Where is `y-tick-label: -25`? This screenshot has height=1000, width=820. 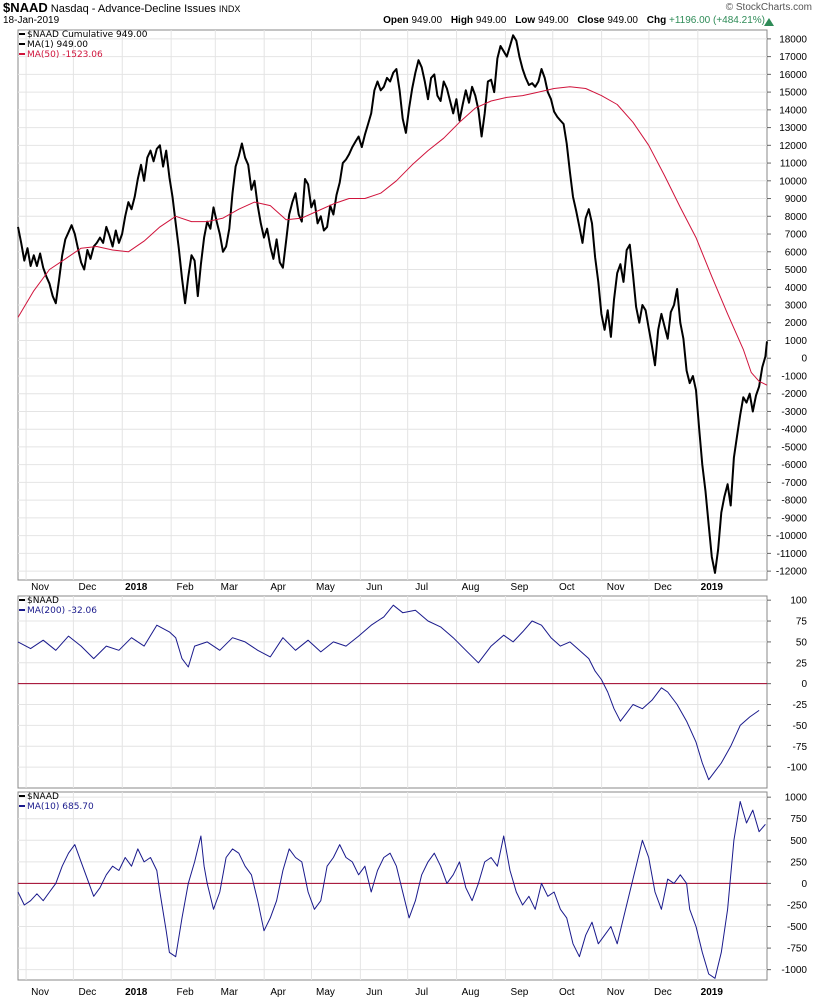
y-tick-label: -25 is located at coordinates (800, 705).